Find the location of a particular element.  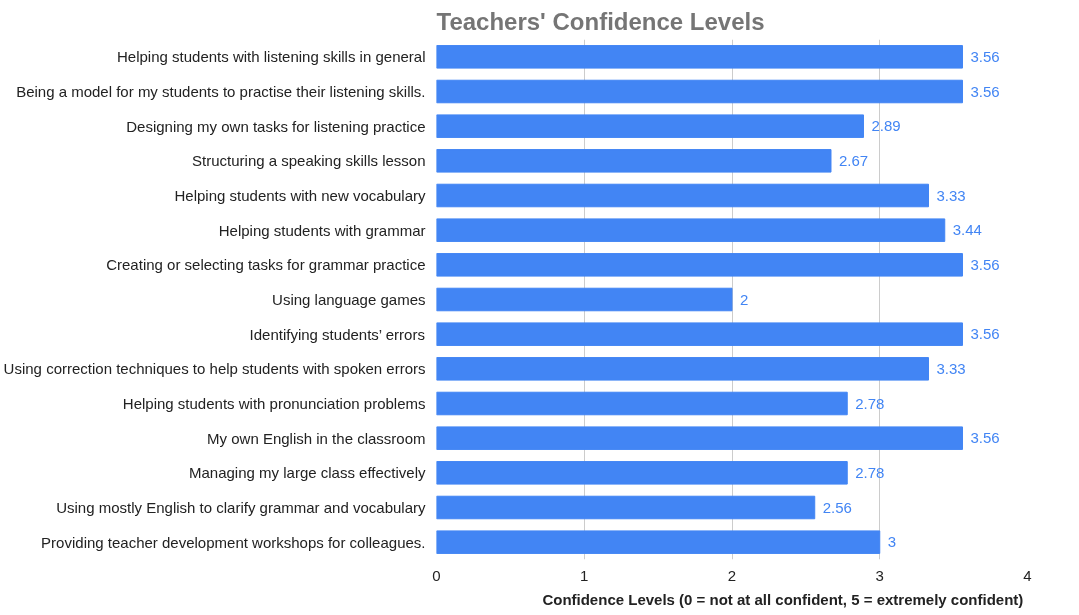

y-tick-label: Being a model for my students to practise their listening skills. is located at coordinates (221, 91).